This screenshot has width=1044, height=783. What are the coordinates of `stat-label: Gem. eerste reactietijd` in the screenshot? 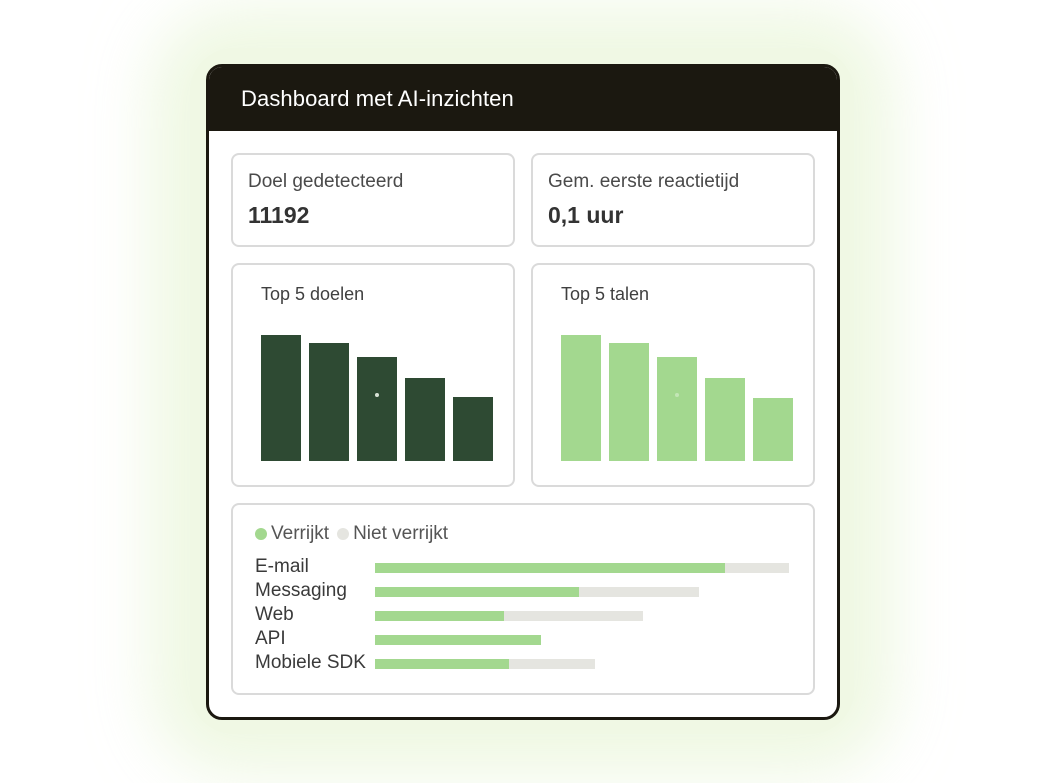 It's located at (644, 181).